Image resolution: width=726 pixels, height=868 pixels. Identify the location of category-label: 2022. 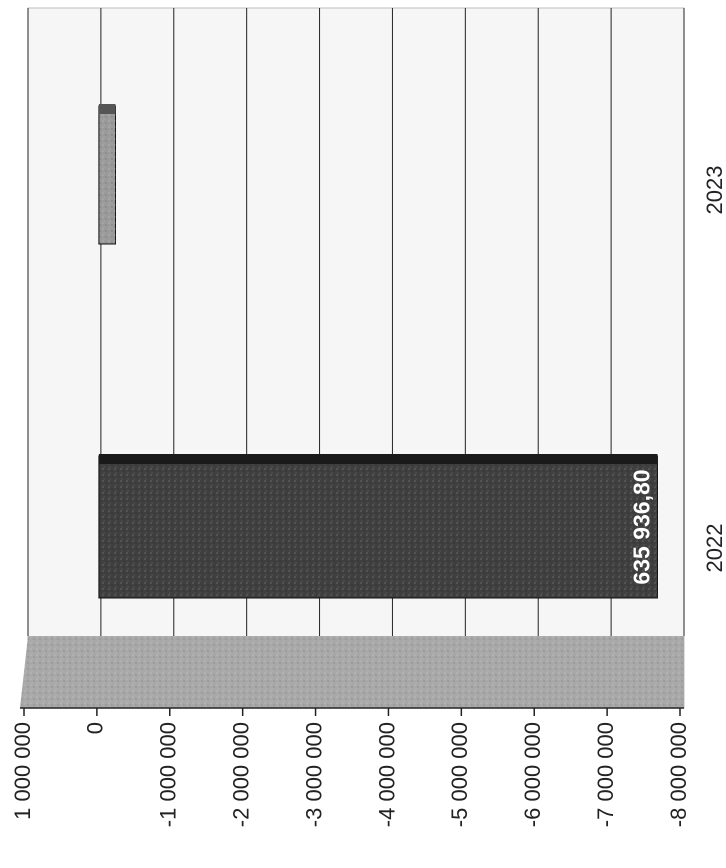
(714, 548).